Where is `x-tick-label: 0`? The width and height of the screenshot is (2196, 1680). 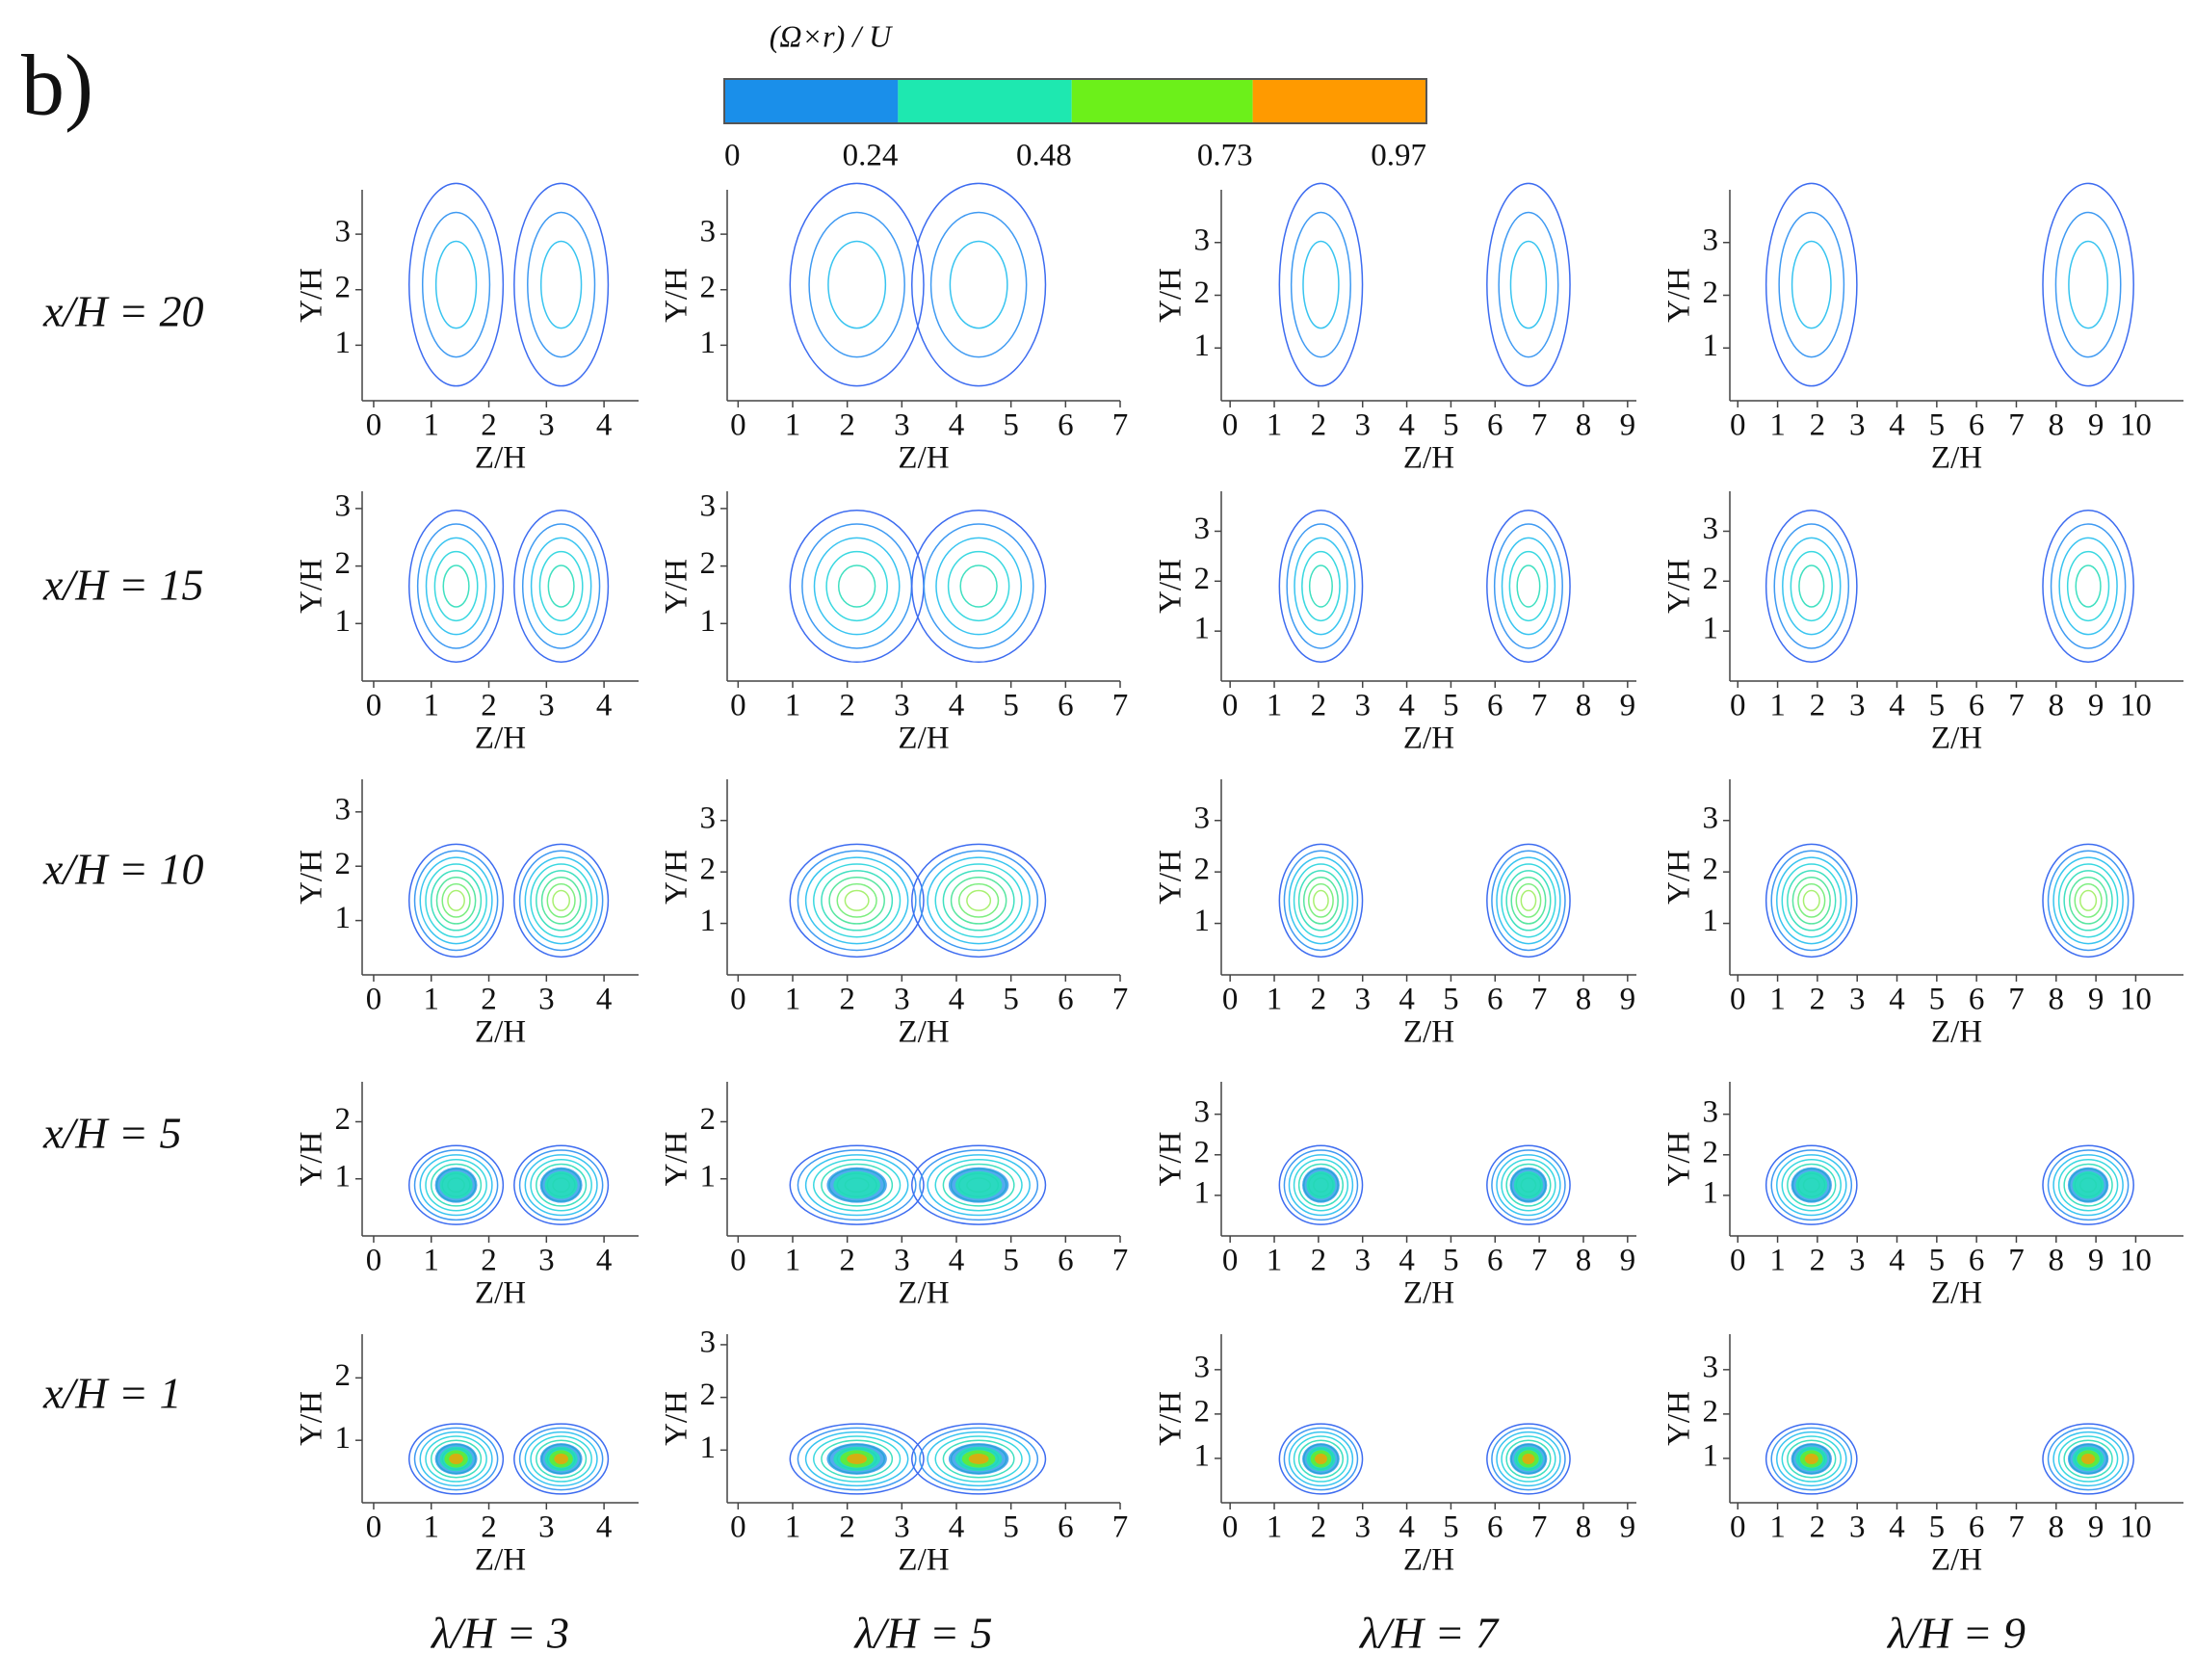 x-tick-label: 0 is located at coordinates (1230, 1528).